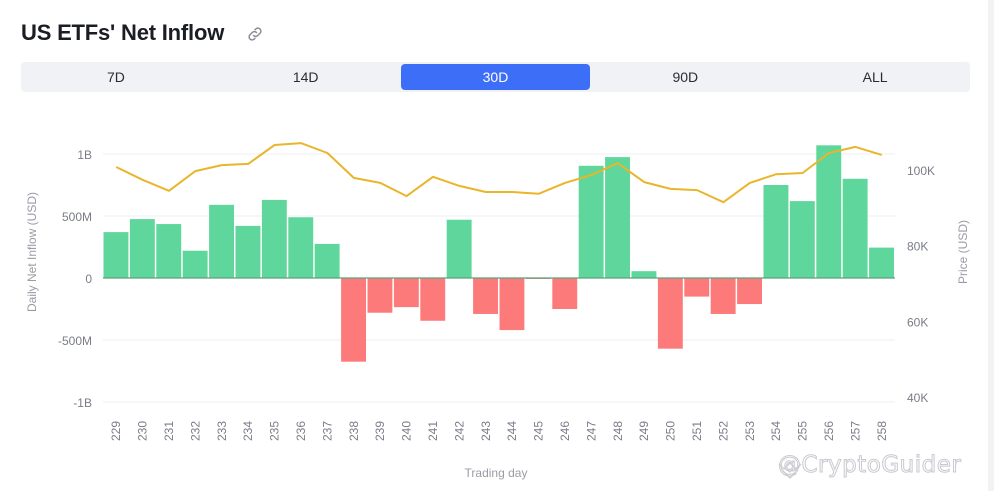  Describe the element at coordinates (882, 431) in the screenshot. I see `x-tick-label: 258` at that location.